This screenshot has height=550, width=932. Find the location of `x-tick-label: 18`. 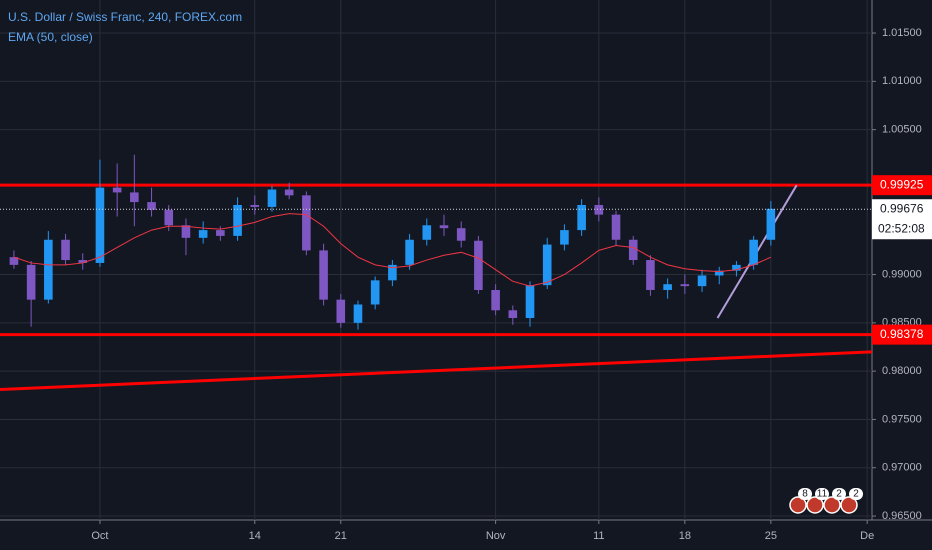

x-tick-label: 18 is located at coordinates (685, 536).